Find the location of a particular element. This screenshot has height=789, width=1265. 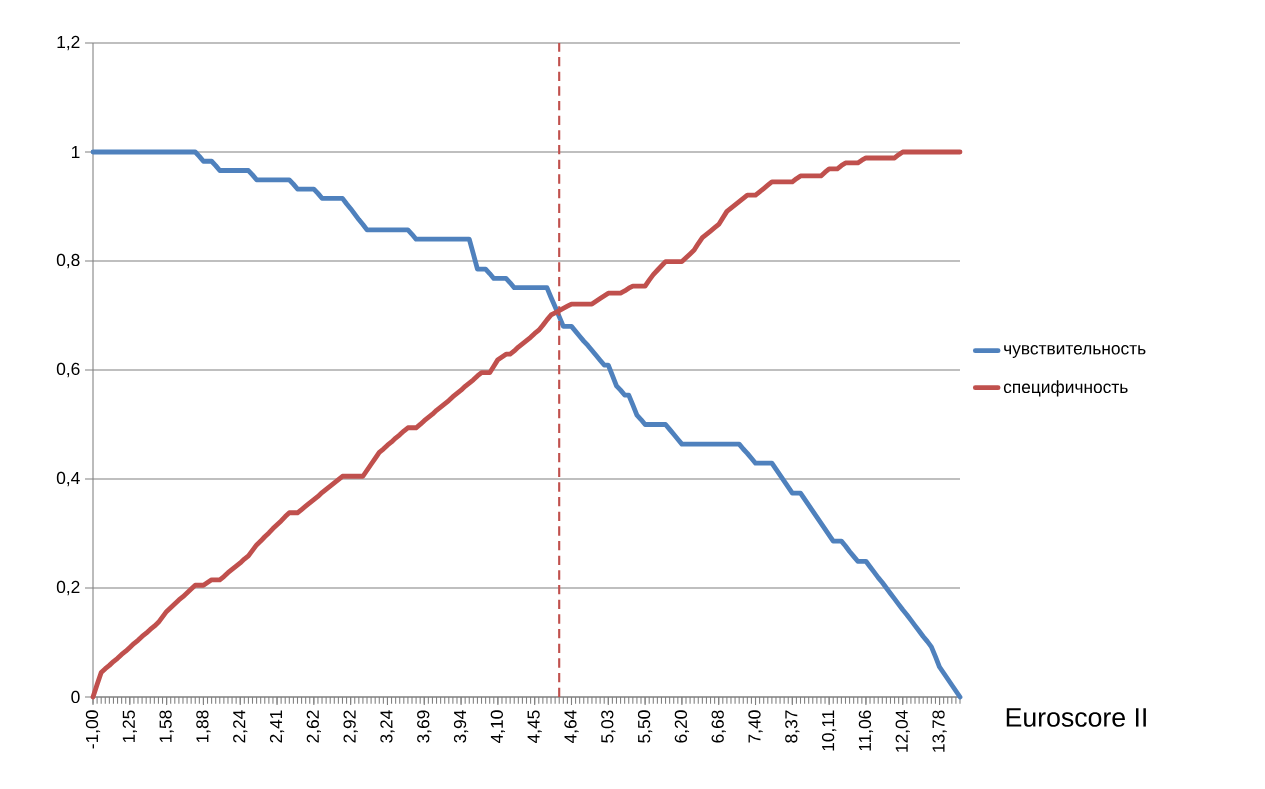

x-tick-label: 1,25 is located at coordinates (129, 726).